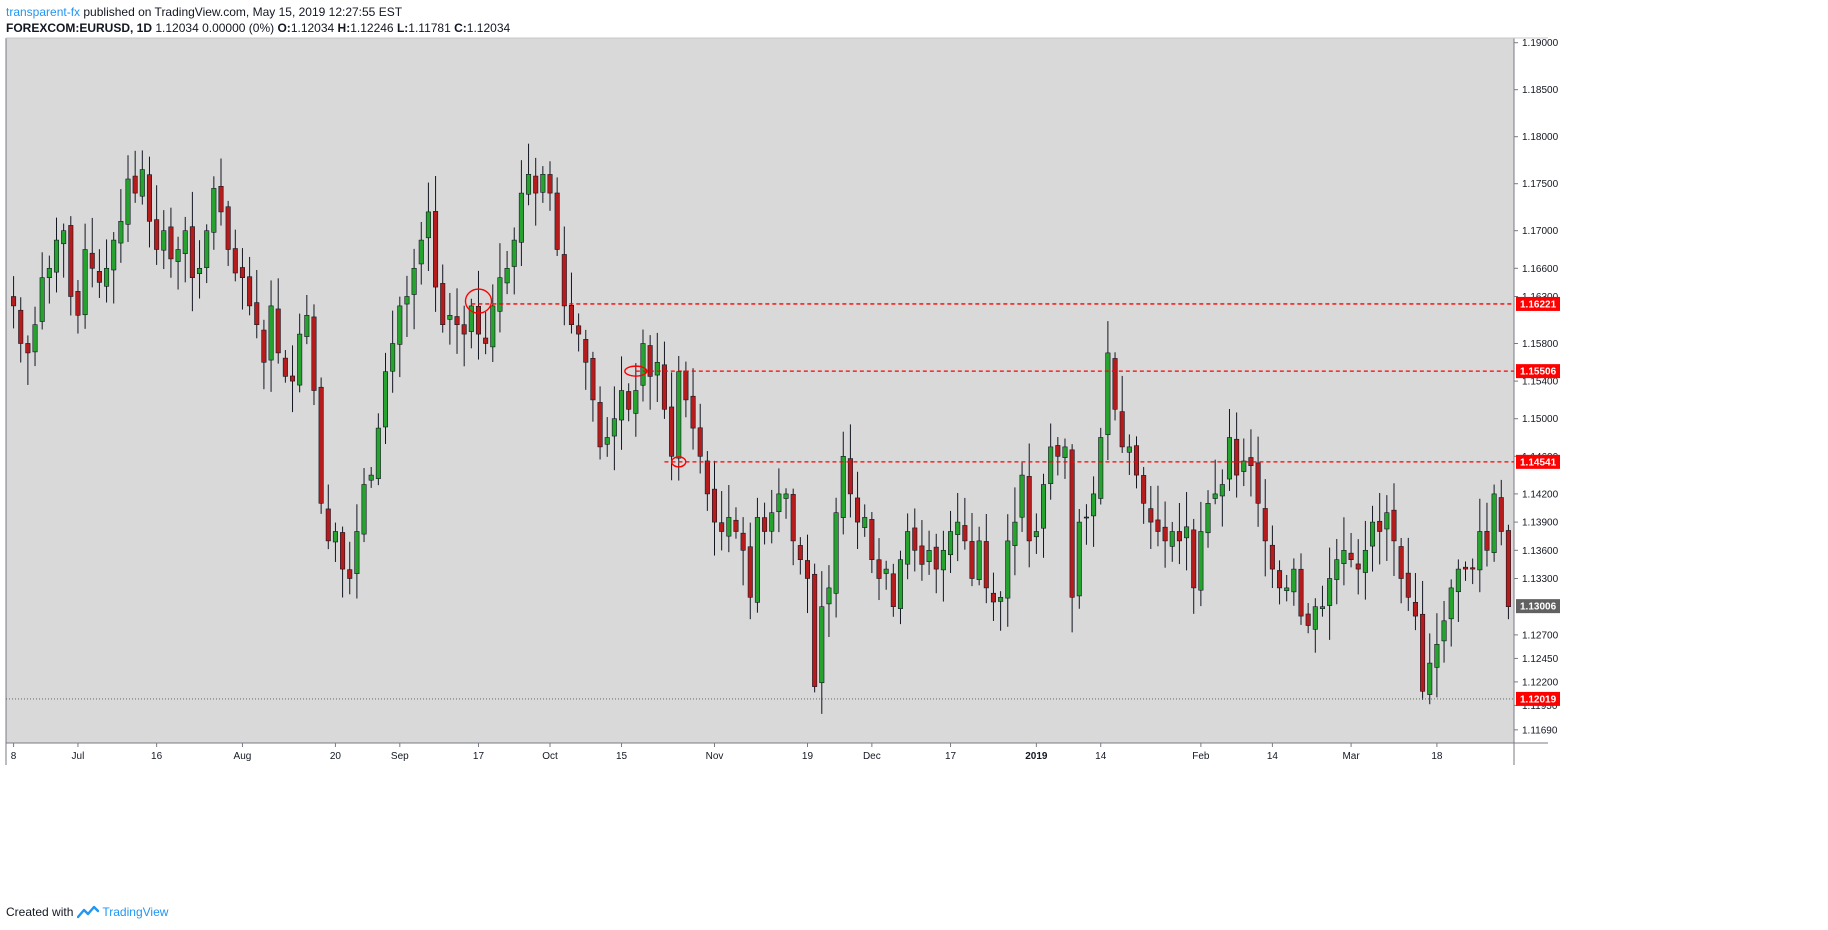  I want to click on x-tick-label: Dec, so click(872, 756).